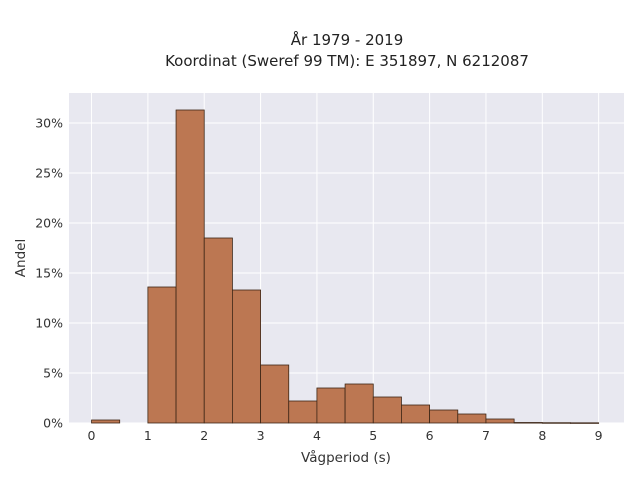 The image size is (640, 480). I want to click on y-tick-label: 25%, so click(49, 173).